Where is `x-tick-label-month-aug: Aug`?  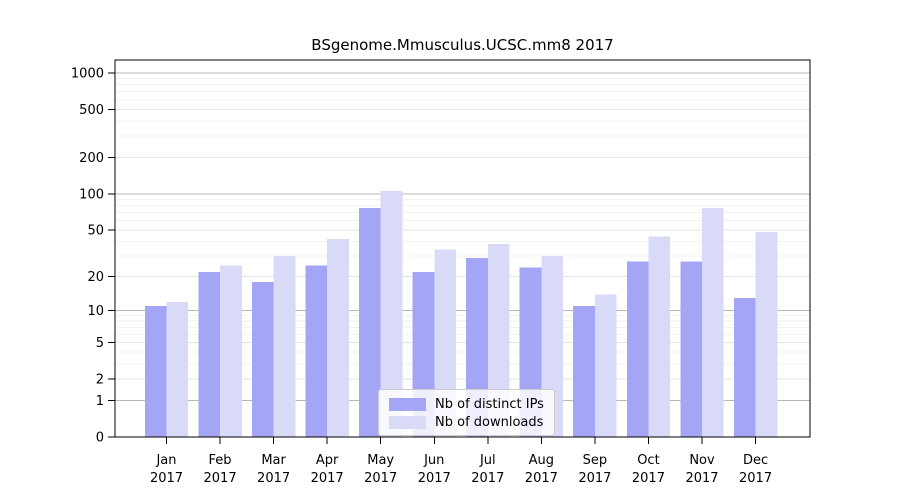
x-tick-label-month-aug: Aug is located at coordinates (541, 460).